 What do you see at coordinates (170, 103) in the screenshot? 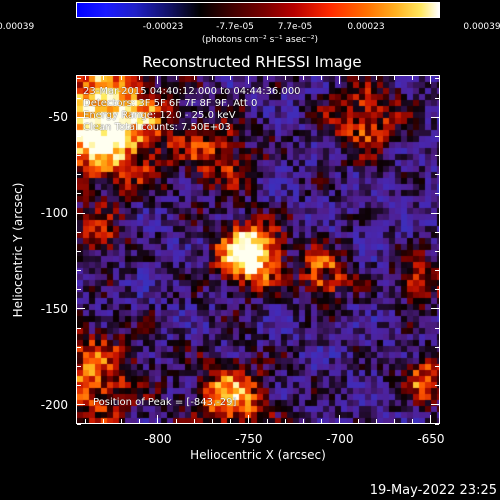
I see `info-detectors: Detectors: 3F 5F 6F 7F 8F 9F, Att 0` at bounding box center [170, 103].